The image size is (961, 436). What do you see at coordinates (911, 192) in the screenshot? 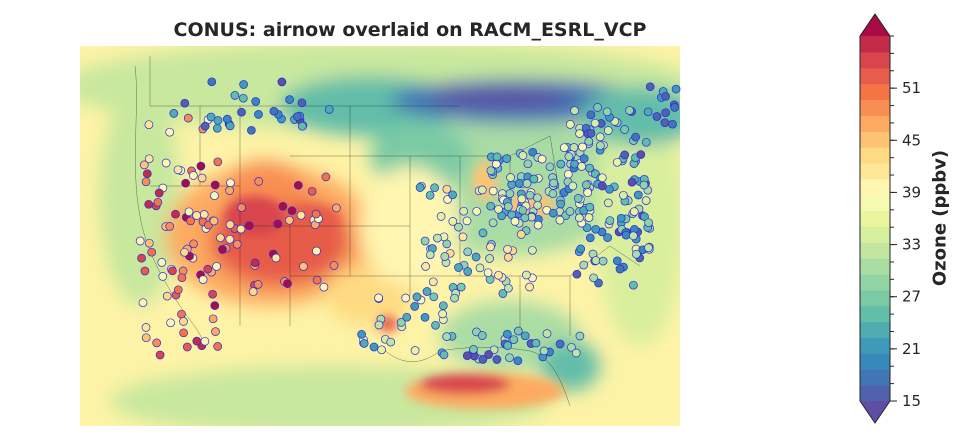
I see `colorbar-tick-label: 39` at bounding box center [911, 192].